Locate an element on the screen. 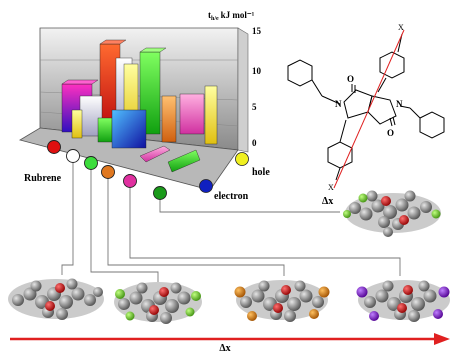 Image resolution: width=452 pixels, height=357 pixels. bar-hole-pink is located at coordinates (192, 114).